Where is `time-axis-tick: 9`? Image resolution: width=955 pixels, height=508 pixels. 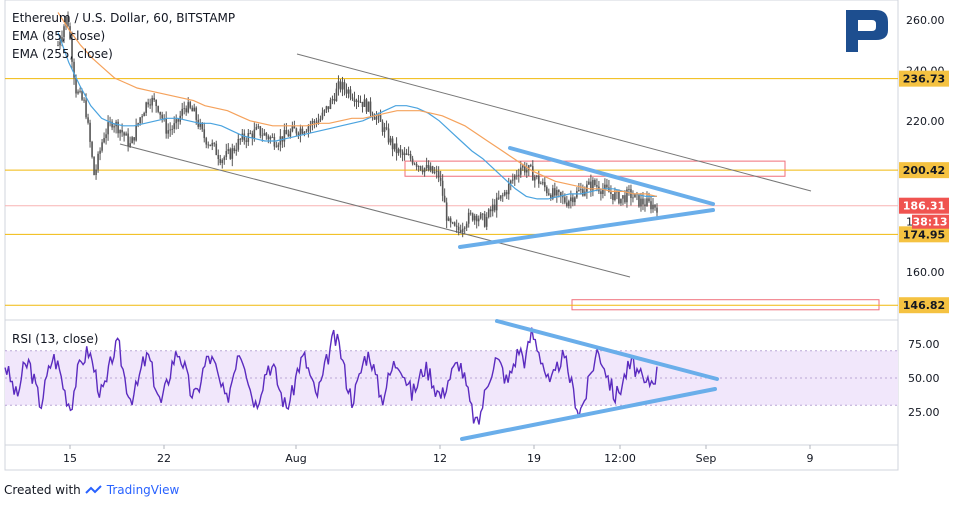 time-axis-tick: 9 is located at coordinates (810, 458).